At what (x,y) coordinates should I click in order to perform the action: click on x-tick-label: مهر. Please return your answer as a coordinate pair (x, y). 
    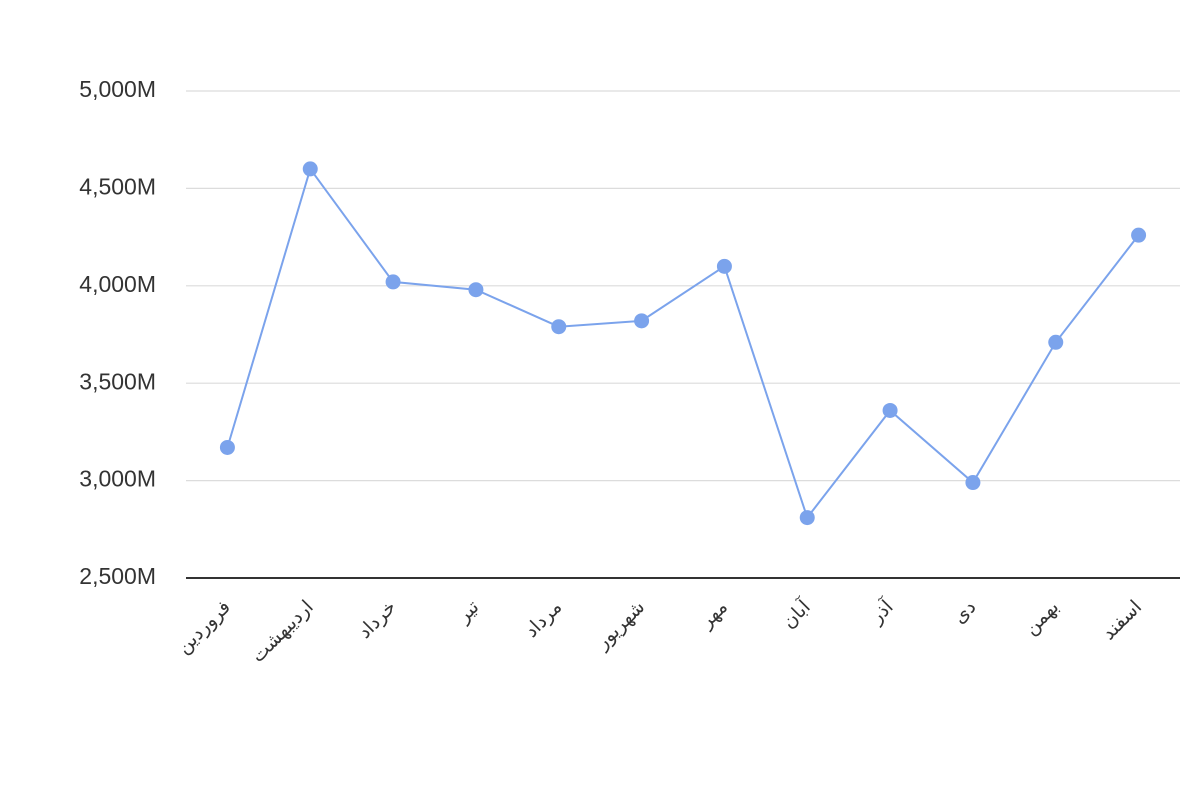
    Looking at the image, I should click on (714, 615).